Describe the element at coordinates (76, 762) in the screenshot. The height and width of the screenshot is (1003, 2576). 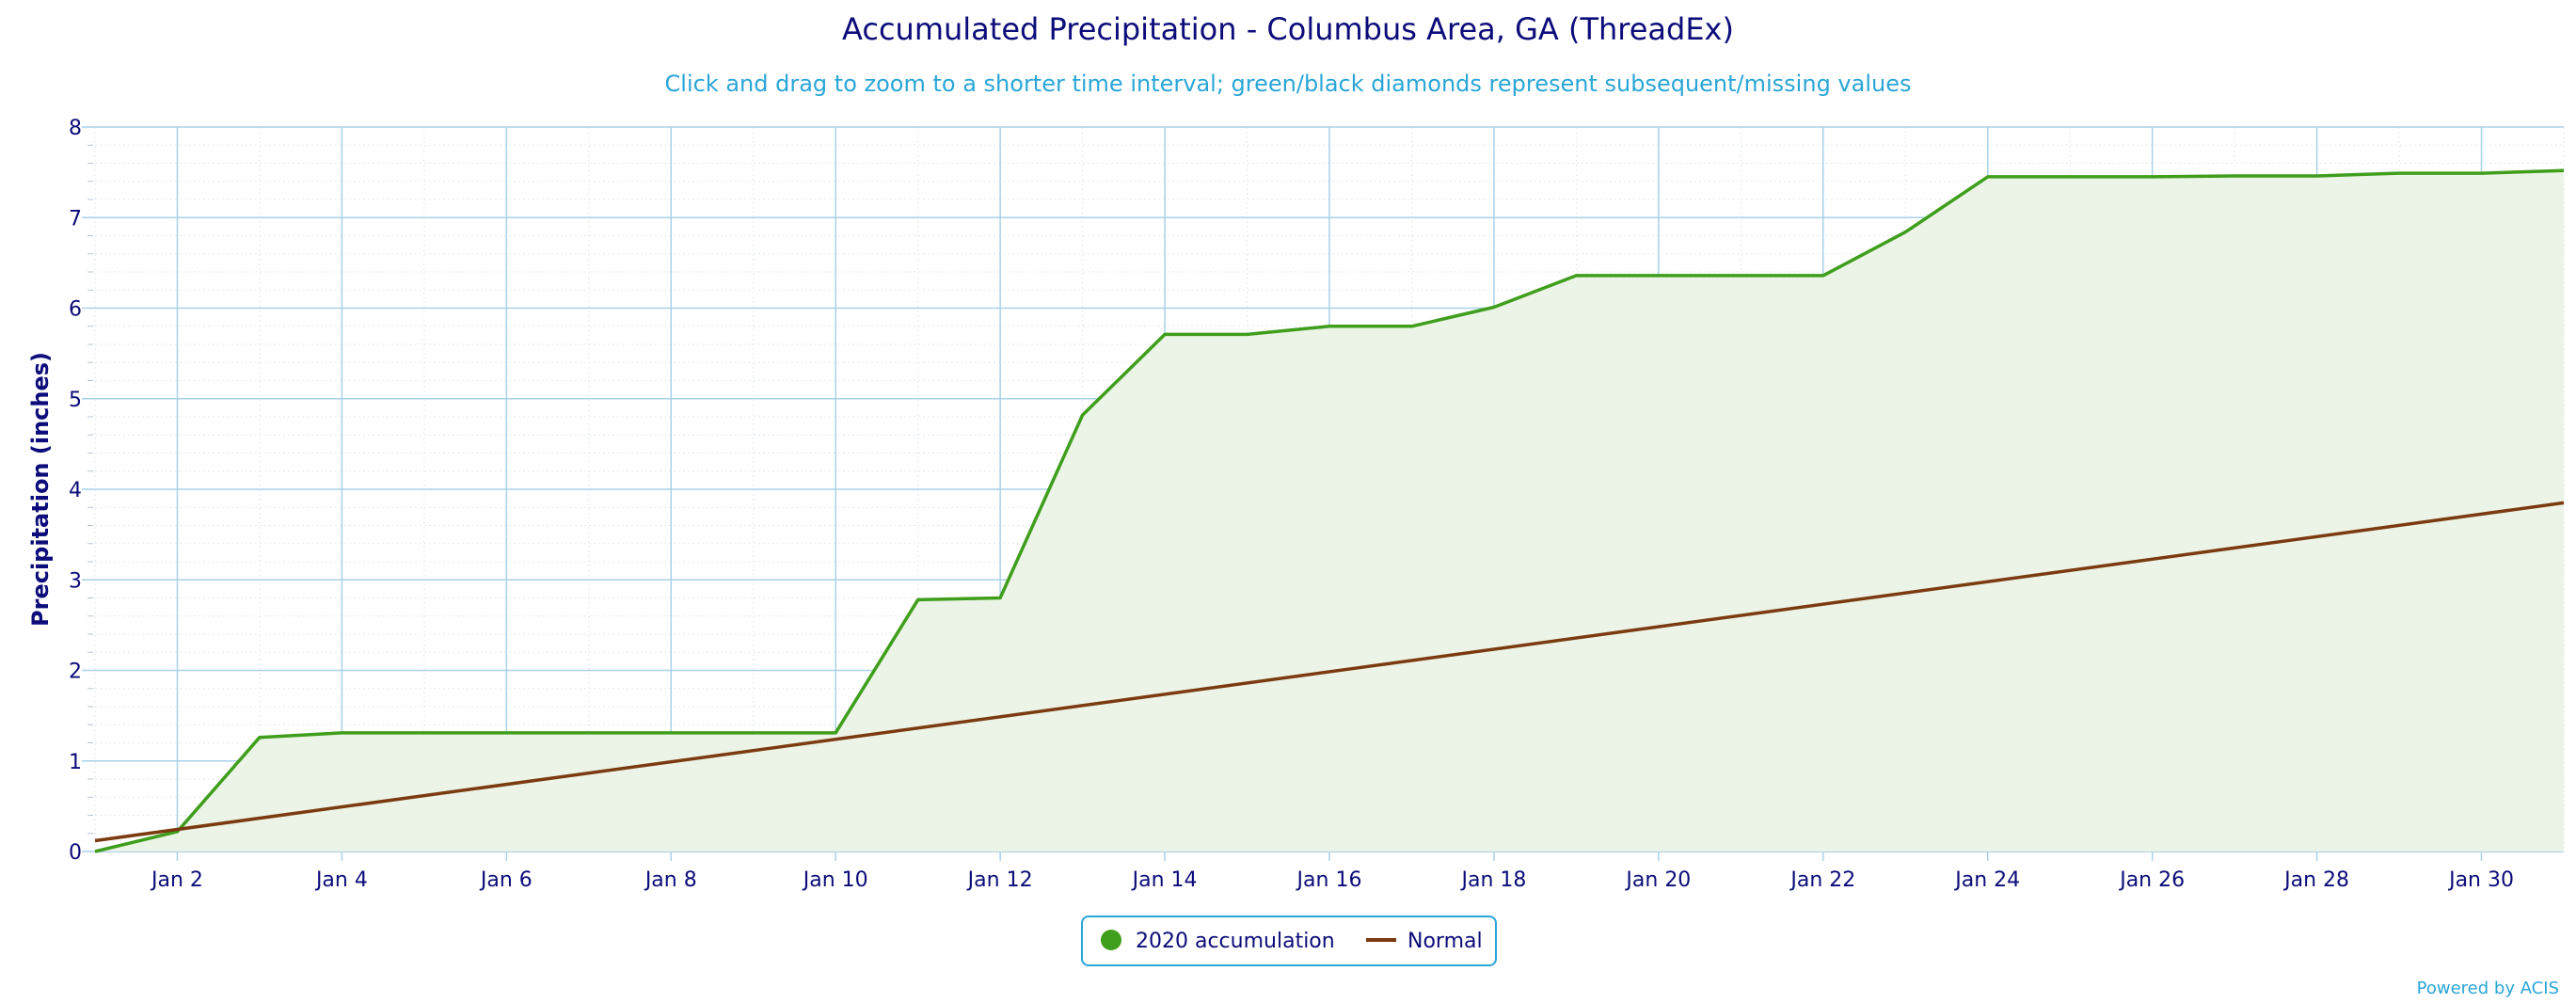
I see `y-tick-label: 1` at that location.